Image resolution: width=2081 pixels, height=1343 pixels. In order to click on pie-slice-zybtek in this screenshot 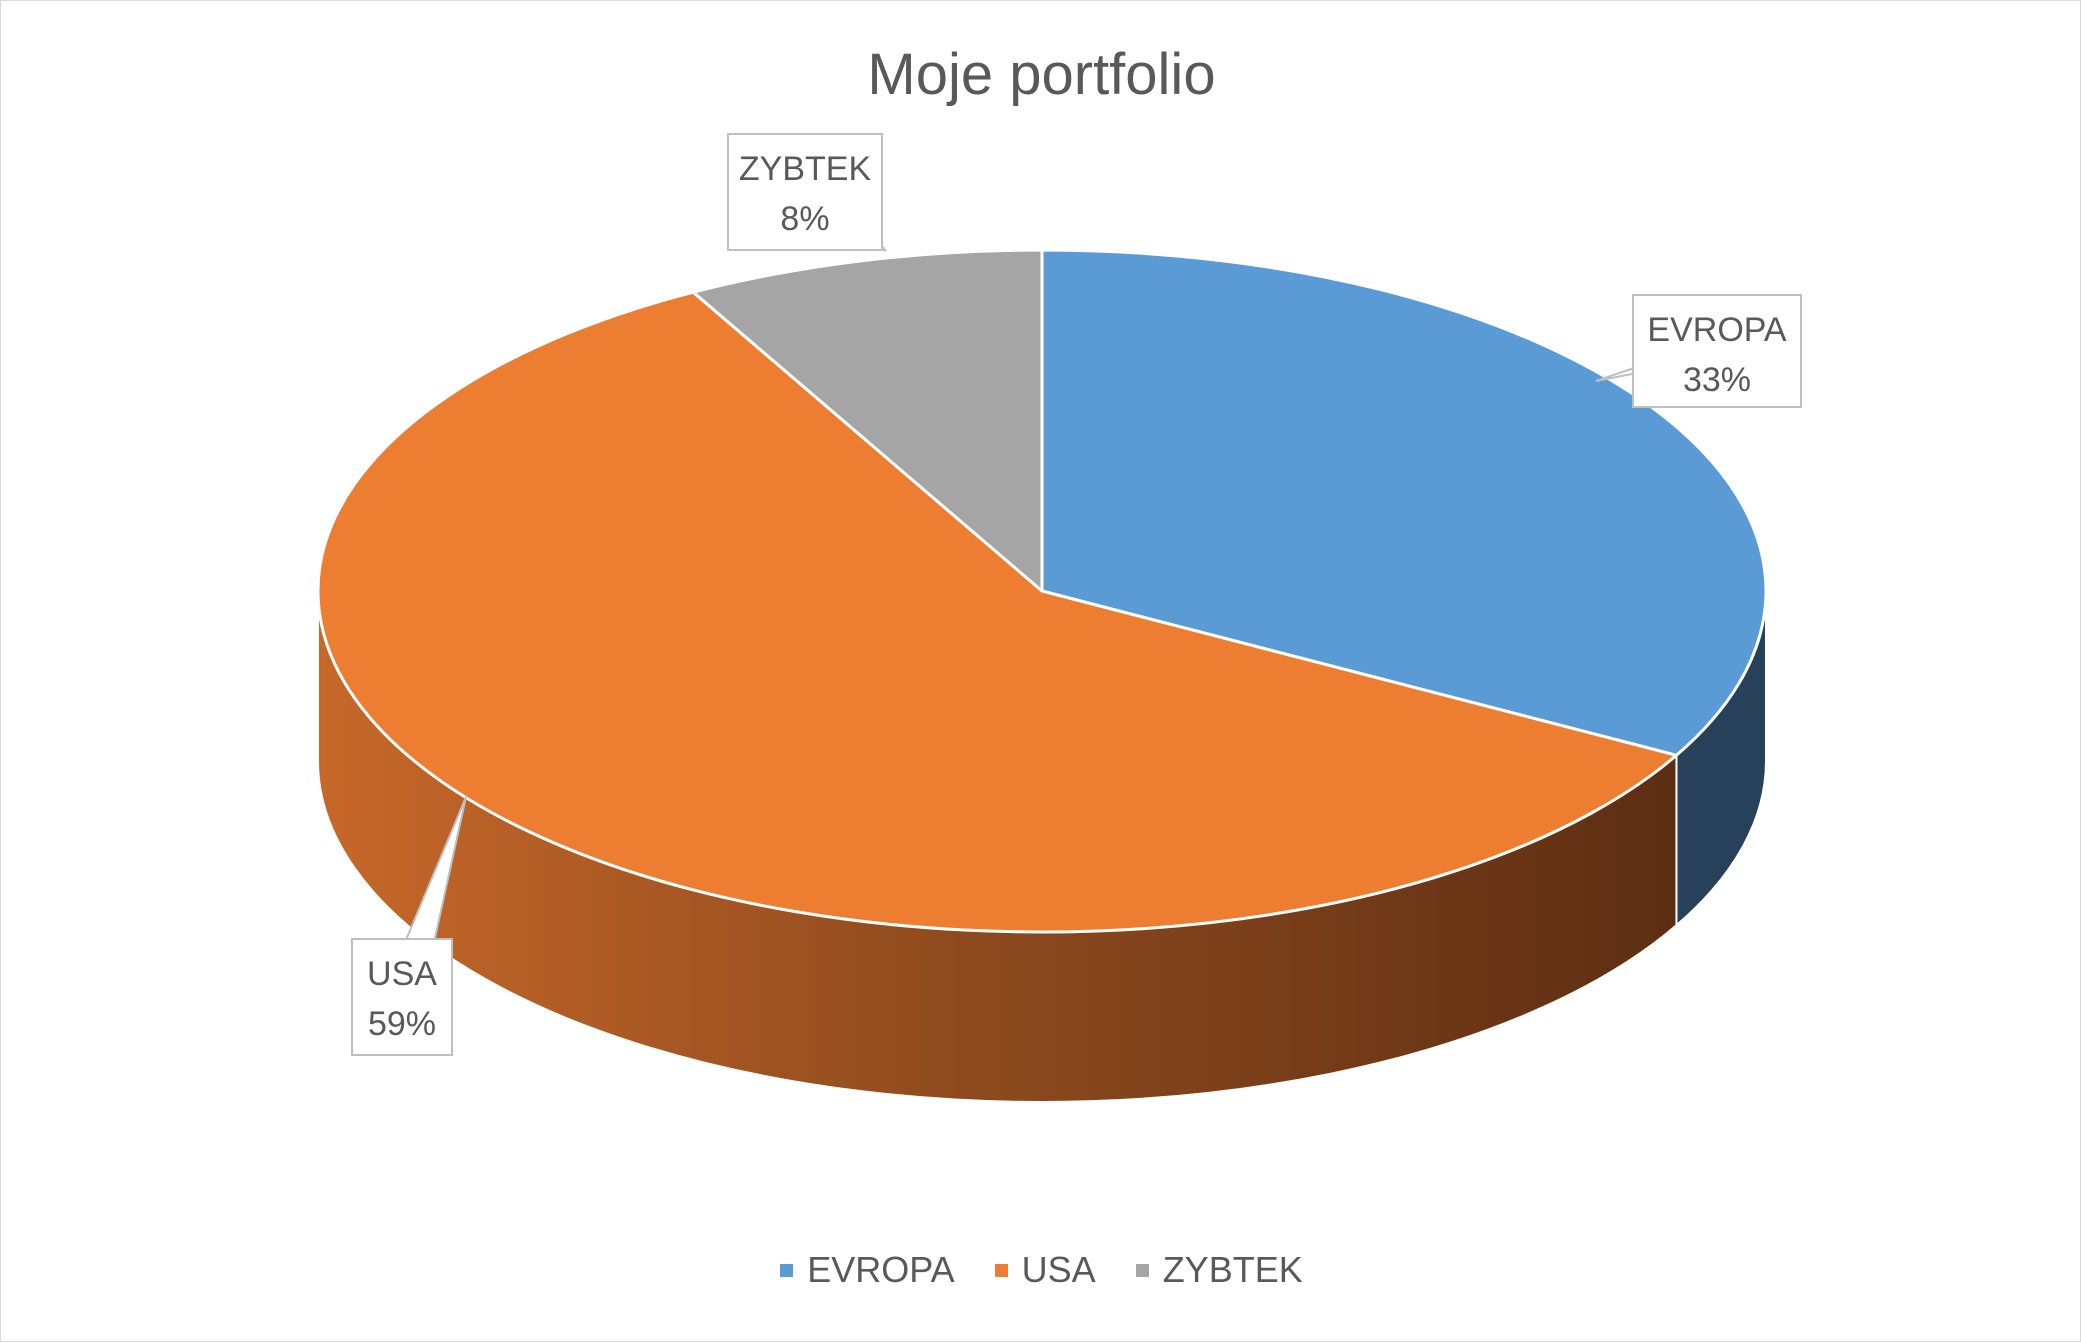, I will do `click(867, 420)`.